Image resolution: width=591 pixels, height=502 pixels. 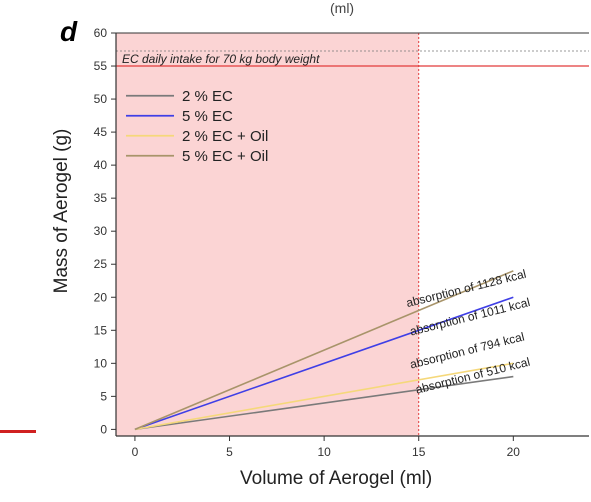 I want to click on y-tick-label: 60, so click(x=101, y=33).